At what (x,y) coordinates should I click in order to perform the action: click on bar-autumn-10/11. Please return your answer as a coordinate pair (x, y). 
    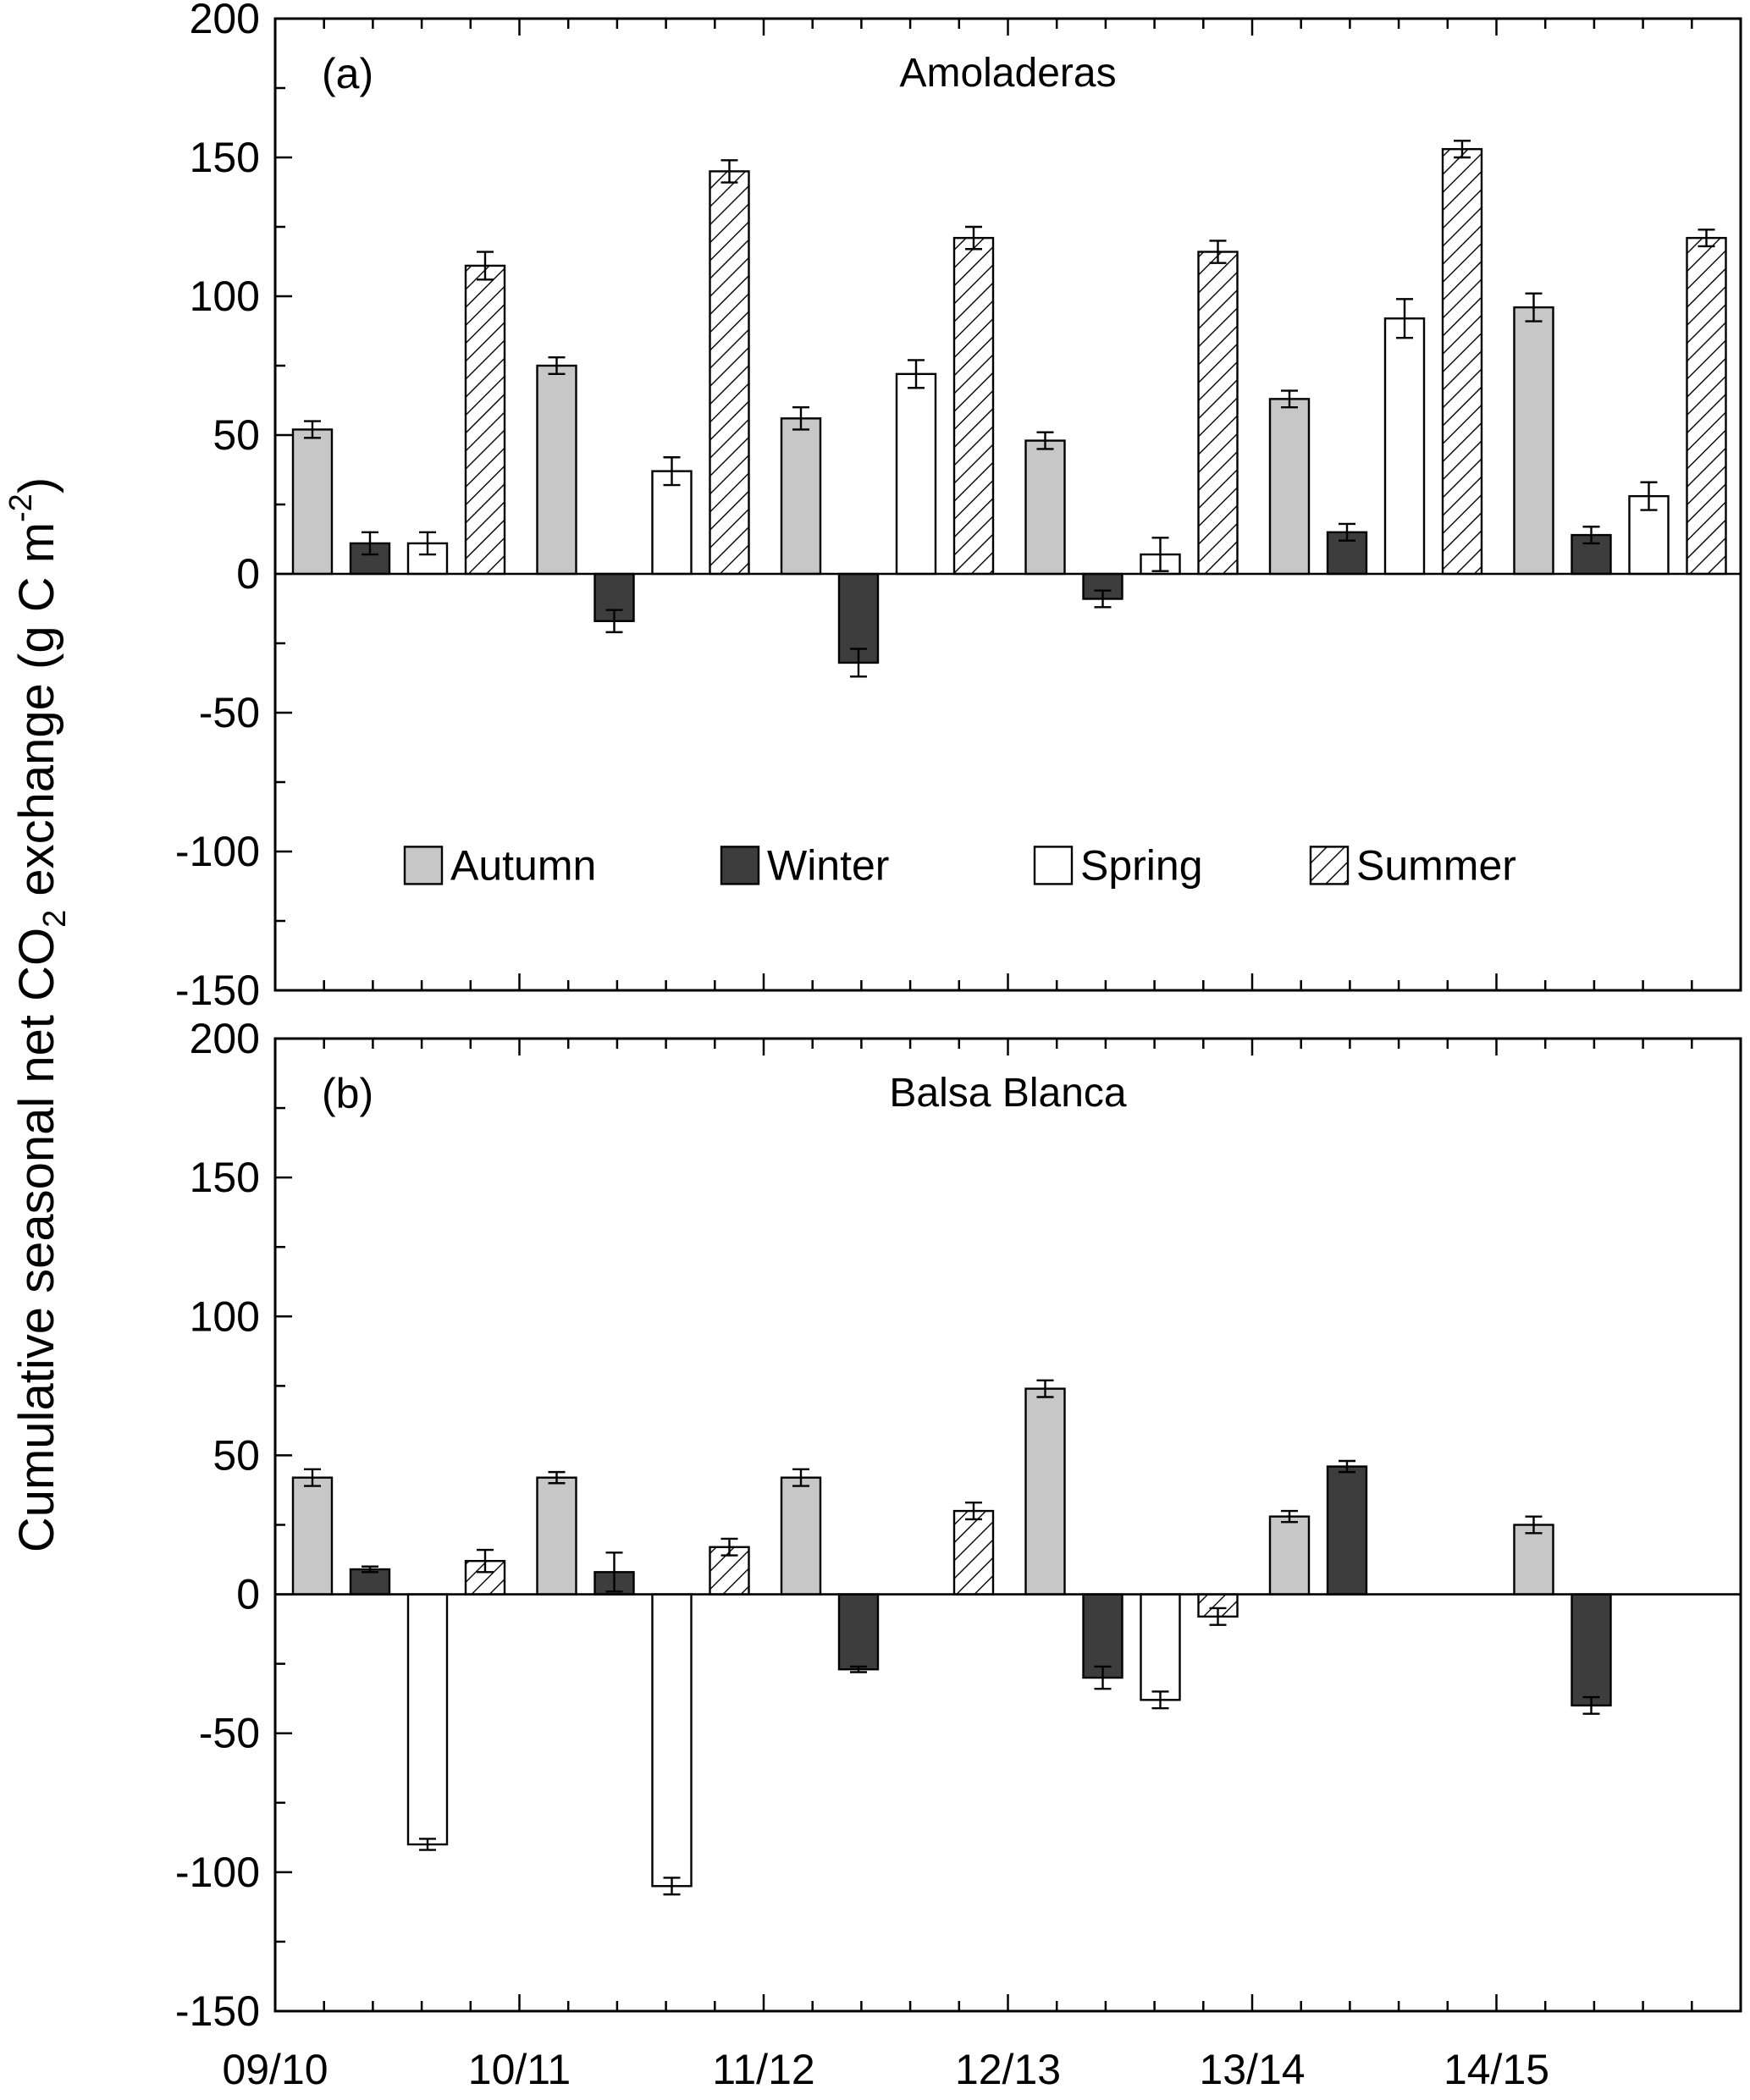
    Looking at the image, I should click on (556, 470).